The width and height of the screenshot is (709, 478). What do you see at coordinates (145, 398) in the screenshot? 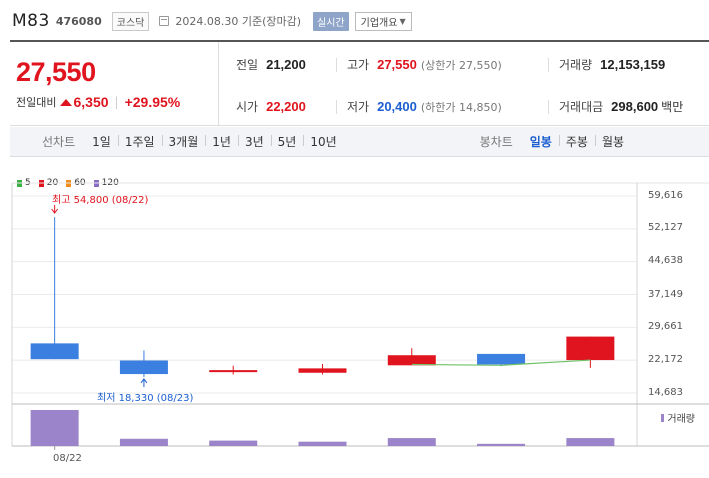
I see `low-annotation: 최저 18,330 (08/23)` at bounding box center [145, 398].